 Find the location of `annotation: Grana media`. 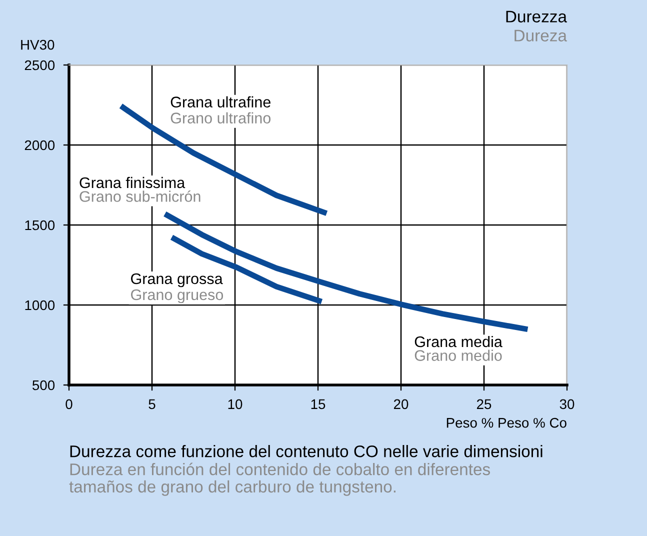

annotation: Grana media is located at coordinates (458, 342).